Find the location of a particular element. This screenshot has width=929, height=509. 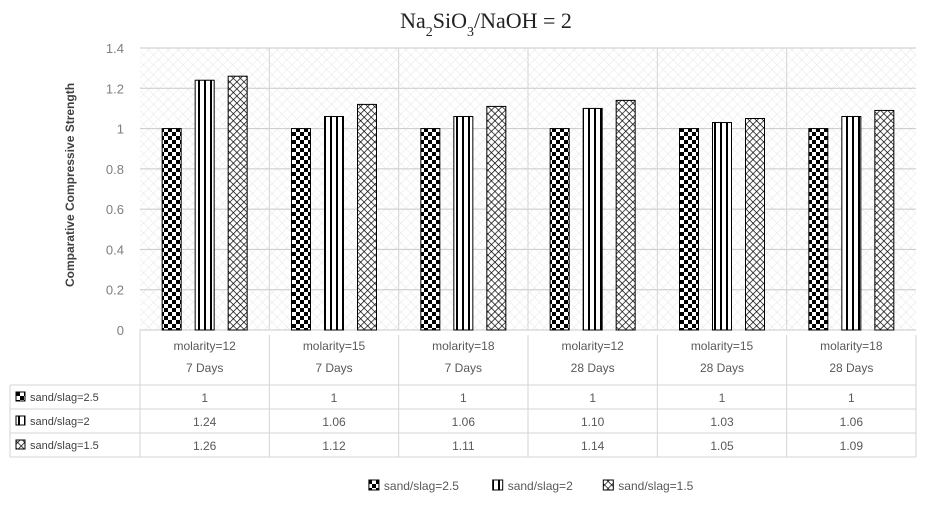

data-label: 1.12 is located at coordinates (334, 446).